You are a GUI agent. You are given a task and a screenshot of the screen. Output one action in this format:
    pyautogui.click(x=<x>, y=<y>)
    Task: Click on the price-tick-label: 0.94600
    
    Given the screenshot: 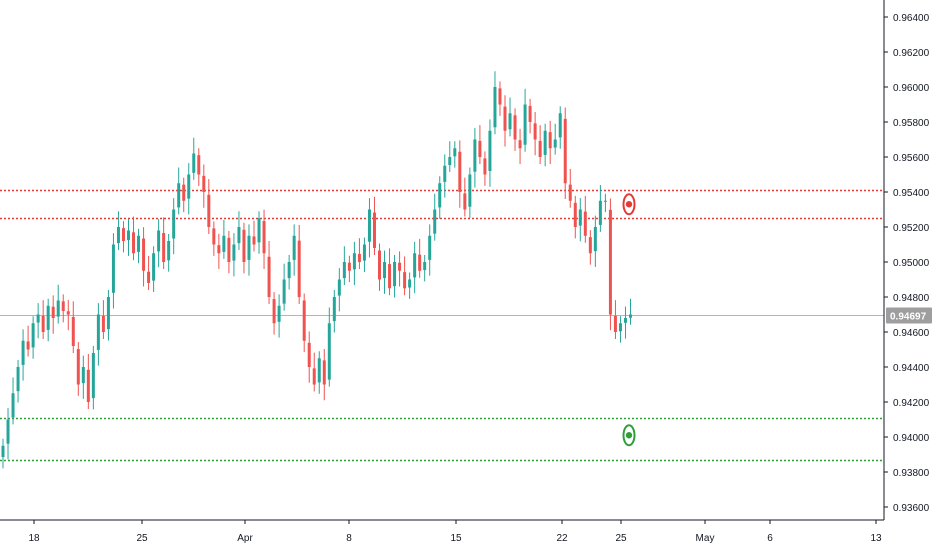 What is the action you would take?
    pyautogui.click(x=911, y=333)
    